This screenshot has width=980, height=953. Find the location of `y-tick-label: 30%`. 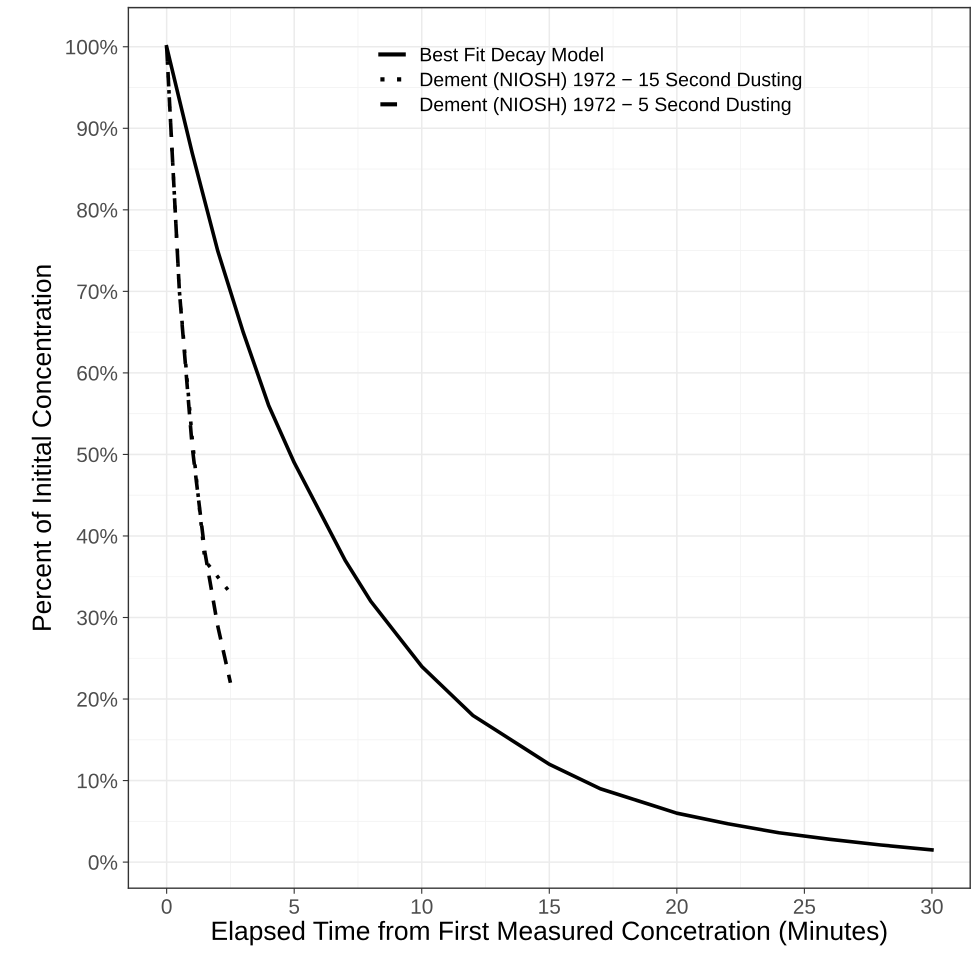

y-tick-label: 30% is located at coordinates (97, 618).